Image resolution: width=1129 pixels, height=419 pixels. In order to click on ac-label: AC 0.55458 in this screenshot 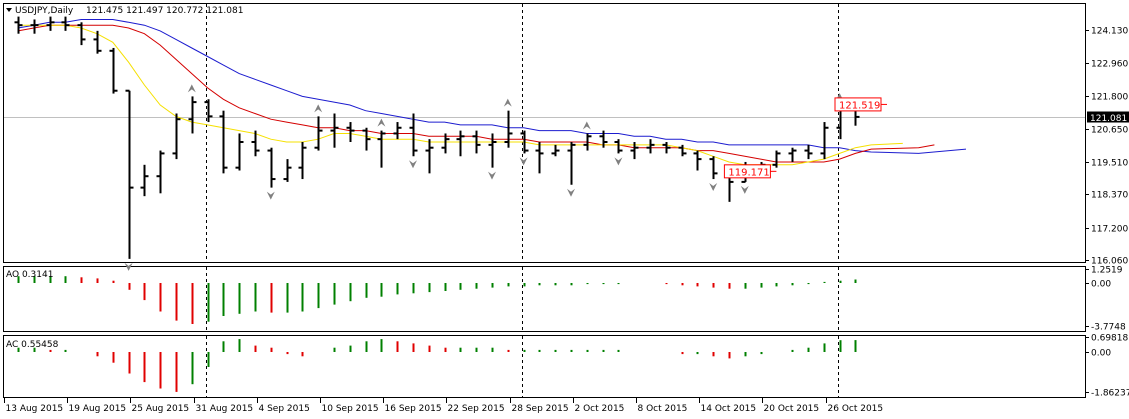, I will do `click(32, 345)`.